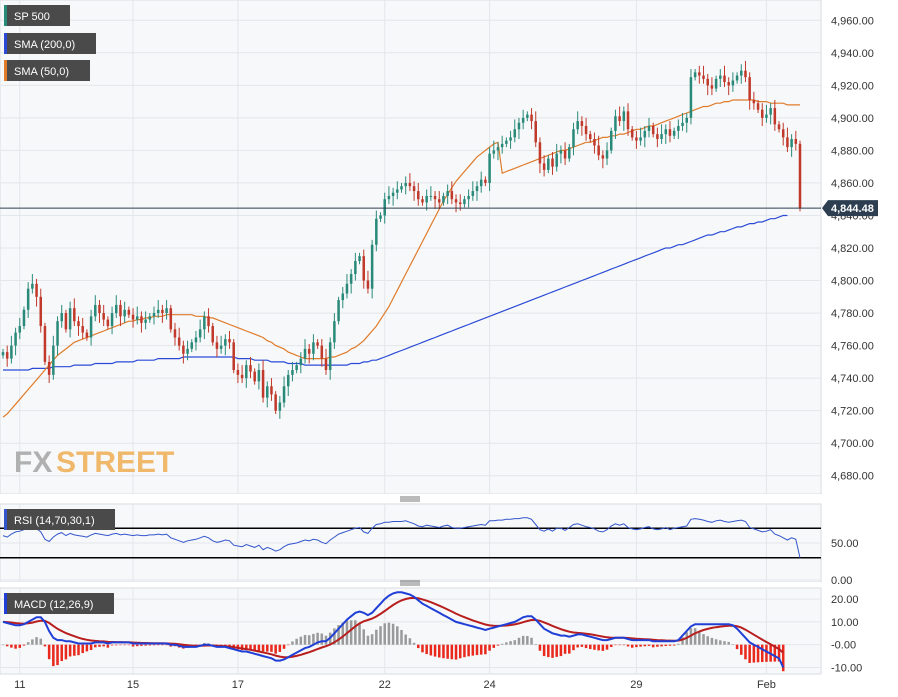  Describe the element at coordinates (429, 545) in the screenshot. I see `rsi-panel: 0.00 50.00 RSI (14,70,30,1)` at that location.